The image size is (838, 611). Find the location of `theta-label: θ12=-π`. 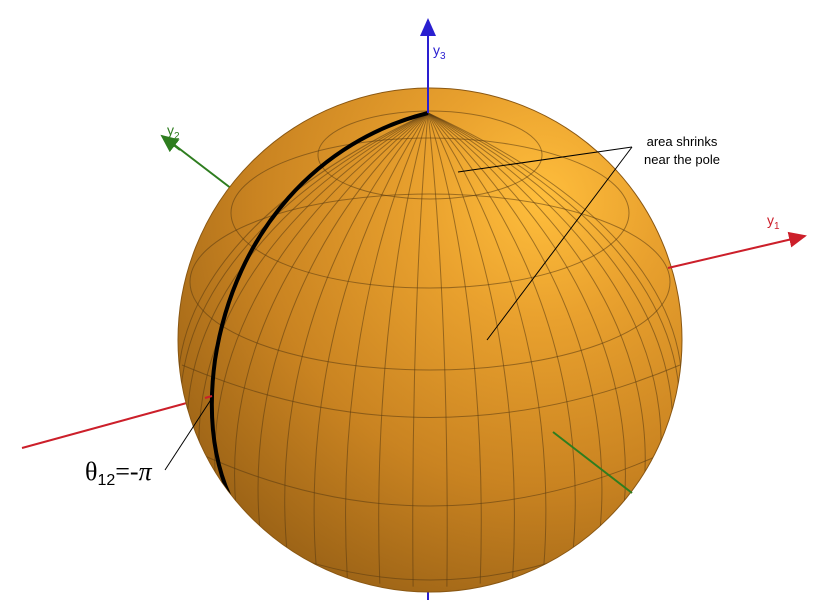

theta-label: θ12=-π is located at coordinates (119, 473).